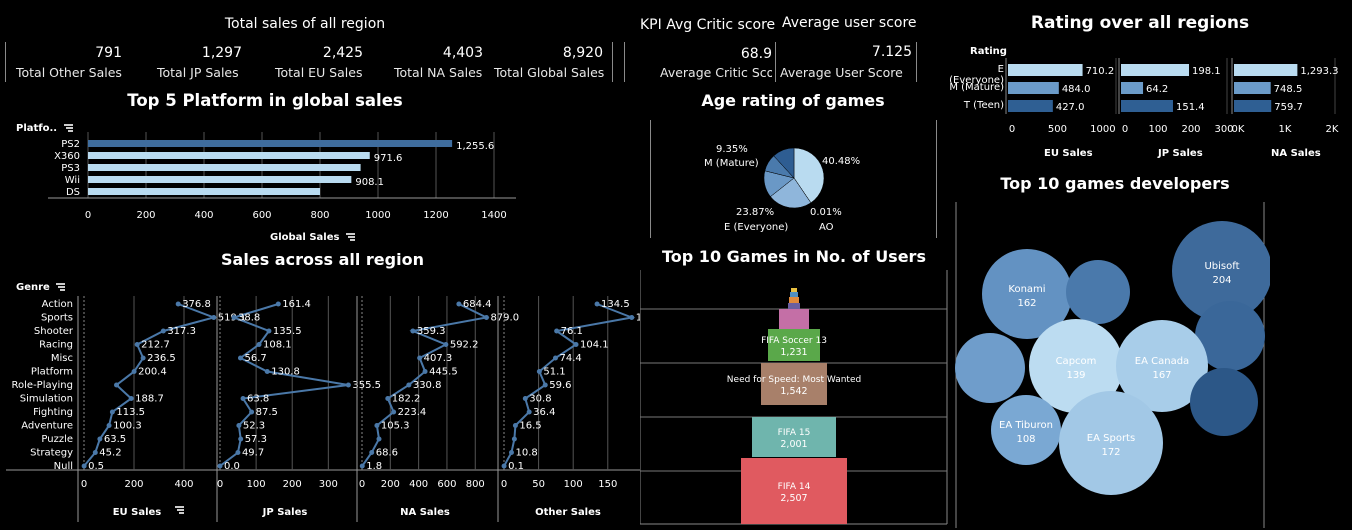 The height and width of the screenshot is (530, 1352). Describe the element at coordinates (794, 256) in the screenshot. I see `funnel-title: Top 10 Games in No. of Users` at that location.